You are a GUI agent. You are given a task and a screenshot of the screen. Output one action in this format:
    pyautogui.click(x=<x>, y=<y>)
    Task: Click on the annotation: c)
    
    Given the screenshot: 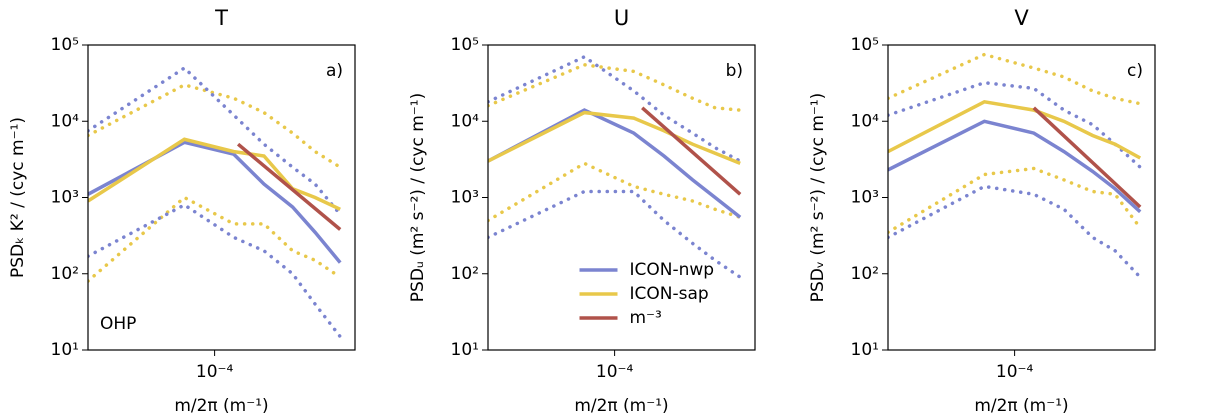 What is the action you would take?
    pyautogui.click(x=1135, y=71)
    